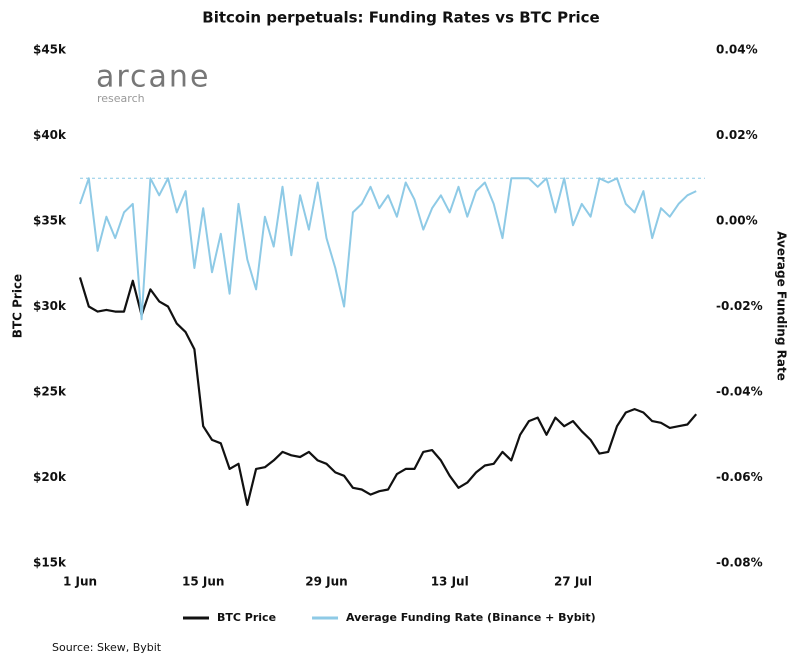  What do you see at coordinates (121, 98) in the screenshot?
I see `logo-tagline: research` at bounding box center [121, 98].